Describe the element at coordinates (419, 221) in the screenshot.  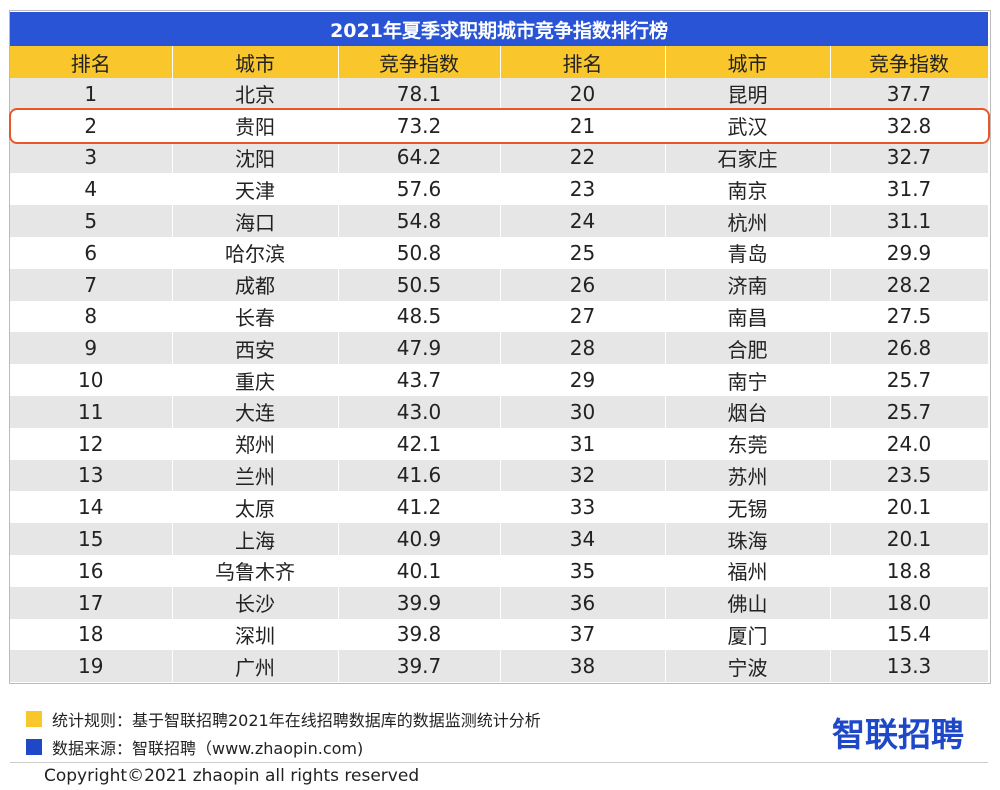
I see `table-cell: 54.8` at that location.